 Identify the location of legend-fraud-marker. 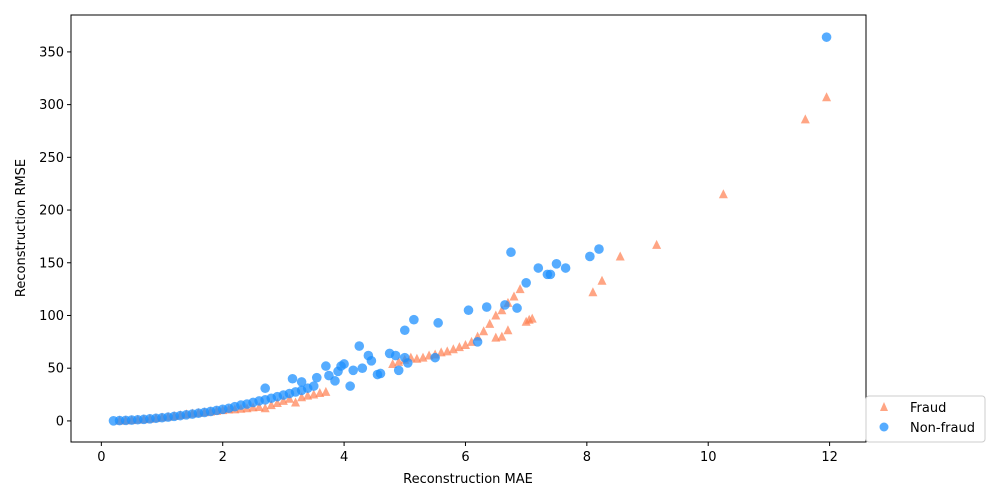
(884, 406).